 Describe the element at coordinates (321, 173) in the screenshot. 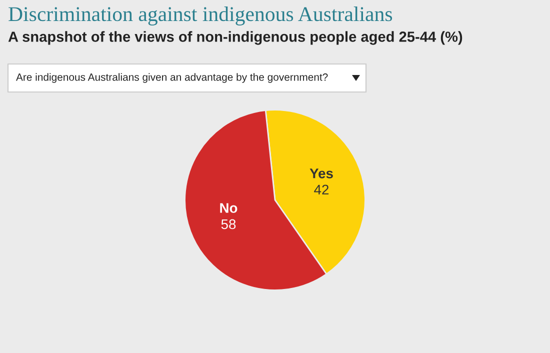

I see `slice-label: Yes` at that location.